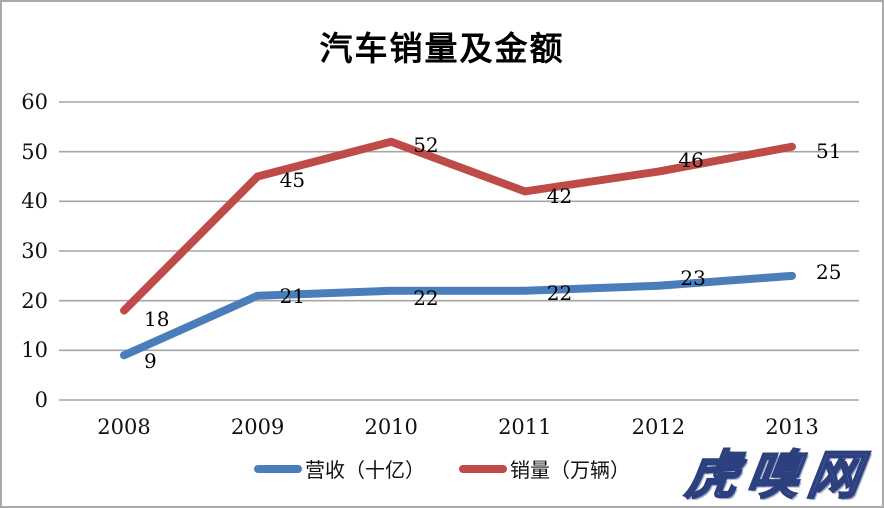  I want to click on data-label-series1-2008: 18, so click(157, 318).